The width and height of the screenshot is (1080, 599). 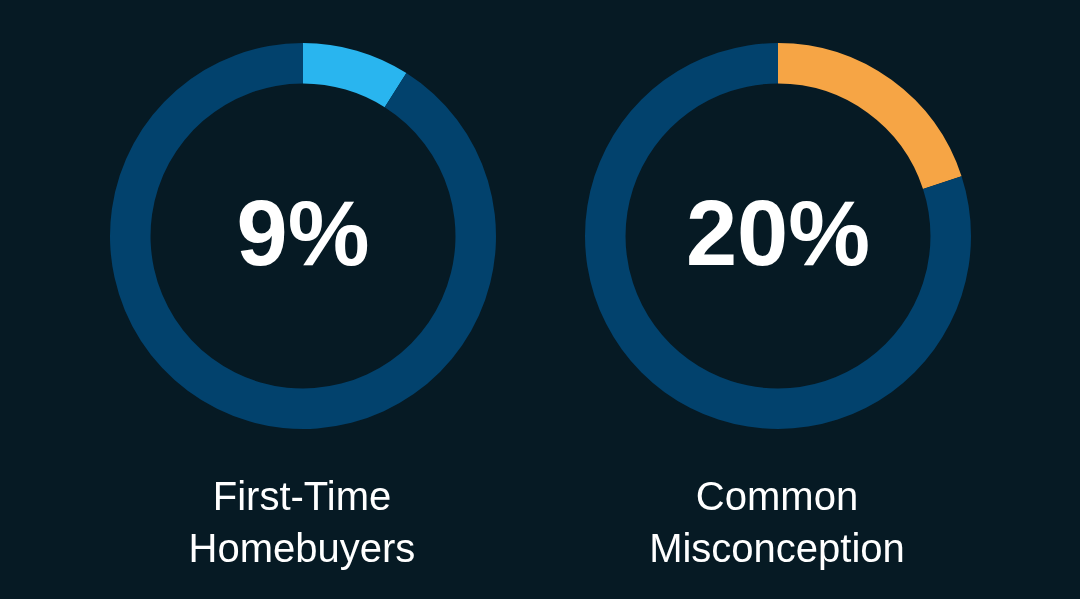 What do you see at coordinates (778, 233) in the screenshot?
I see `data-label: 20%` at bounding box center [778, 233].